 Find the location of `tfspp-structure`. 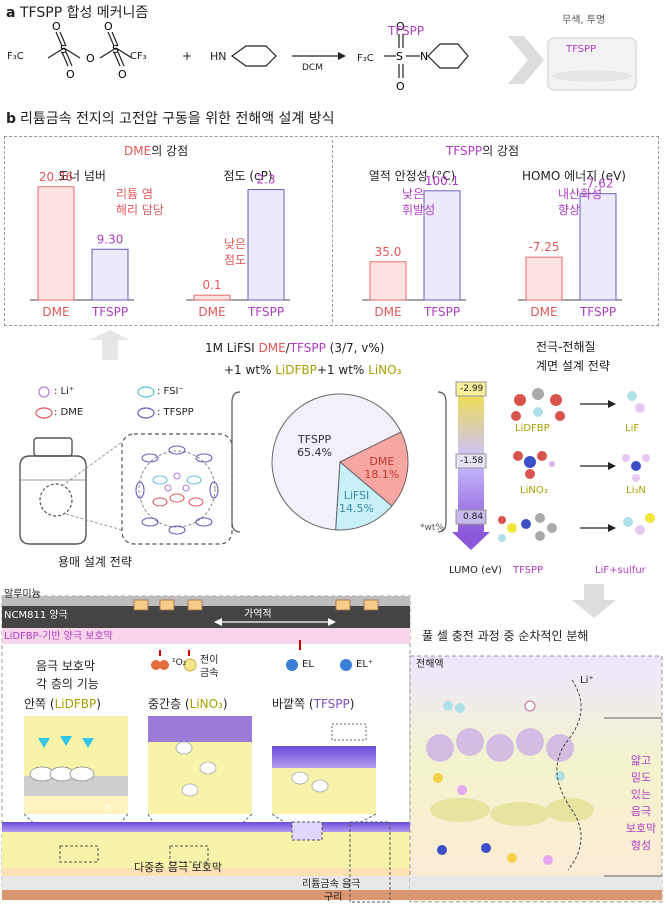

tfspp-structure is located at coordinates (426, 56).